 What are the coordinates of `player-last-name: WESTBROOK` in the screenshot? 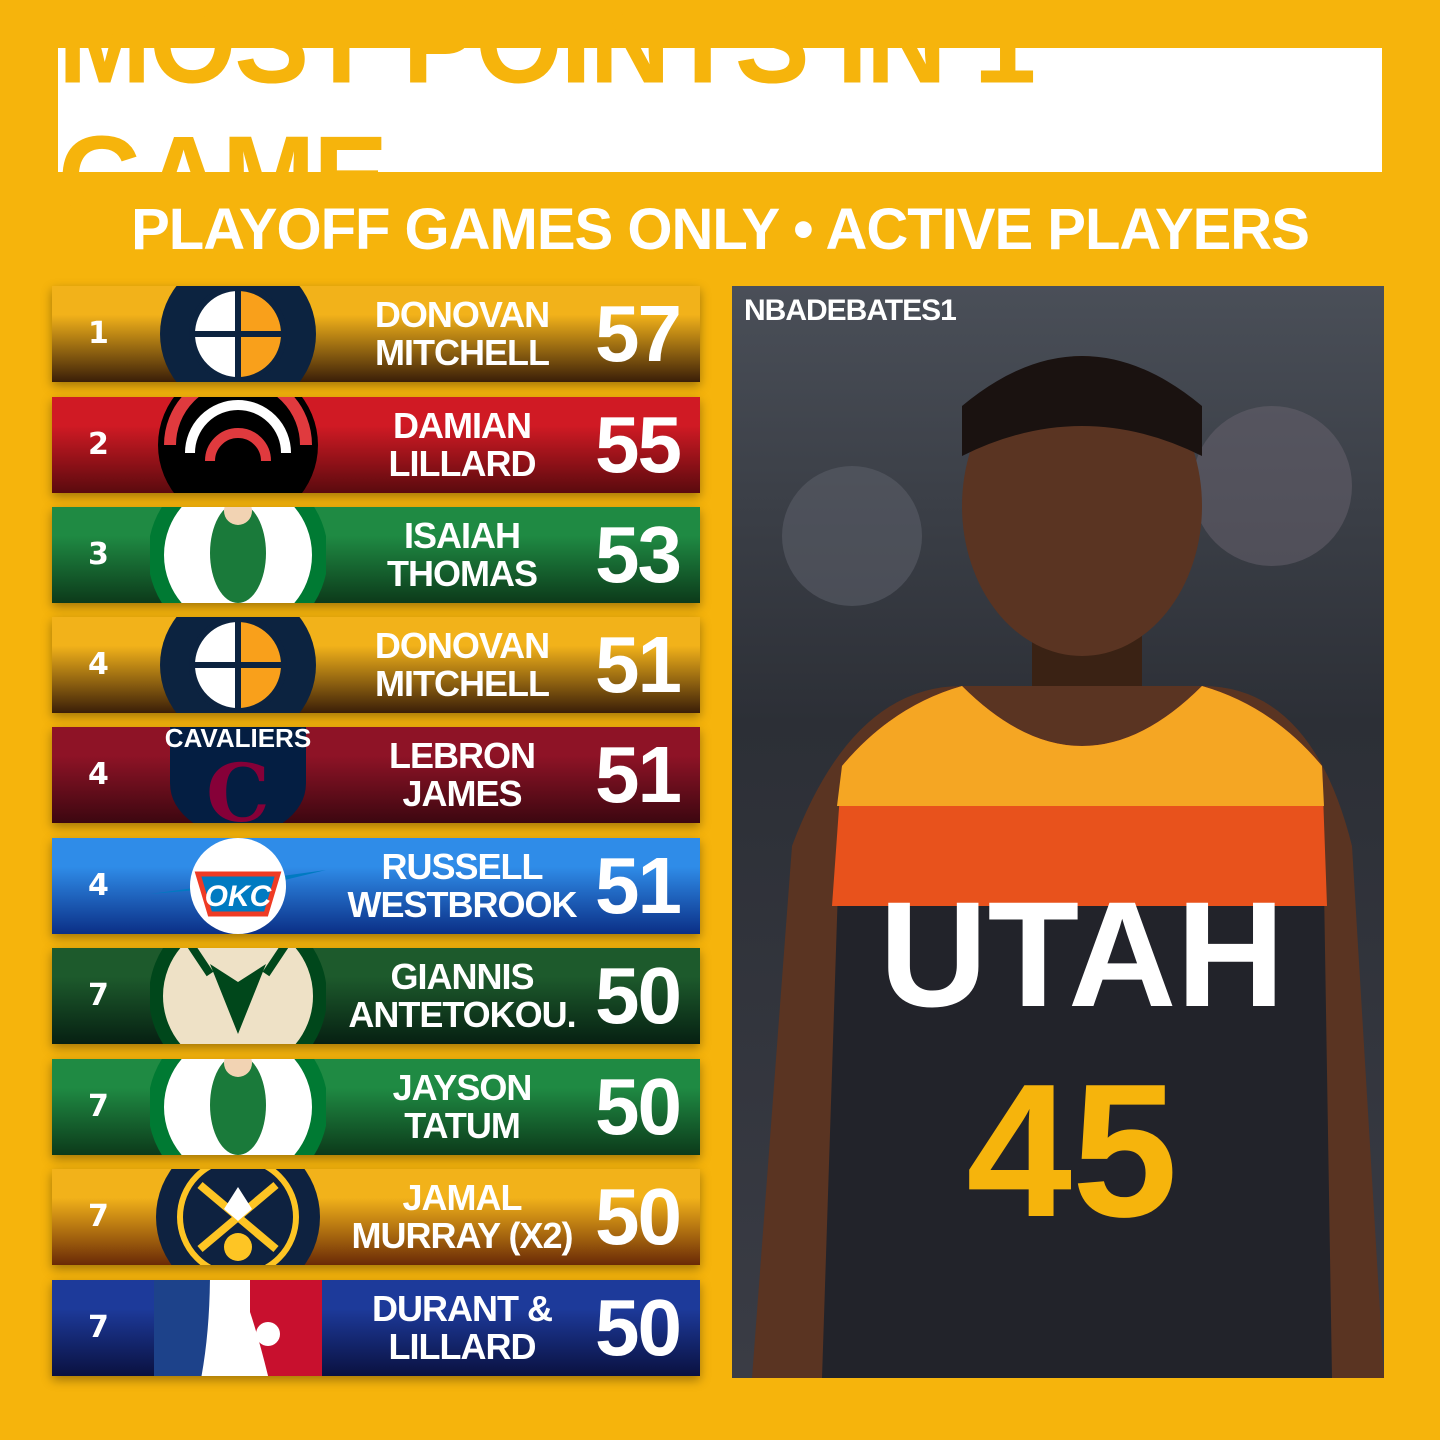 It's located at (462, 904).